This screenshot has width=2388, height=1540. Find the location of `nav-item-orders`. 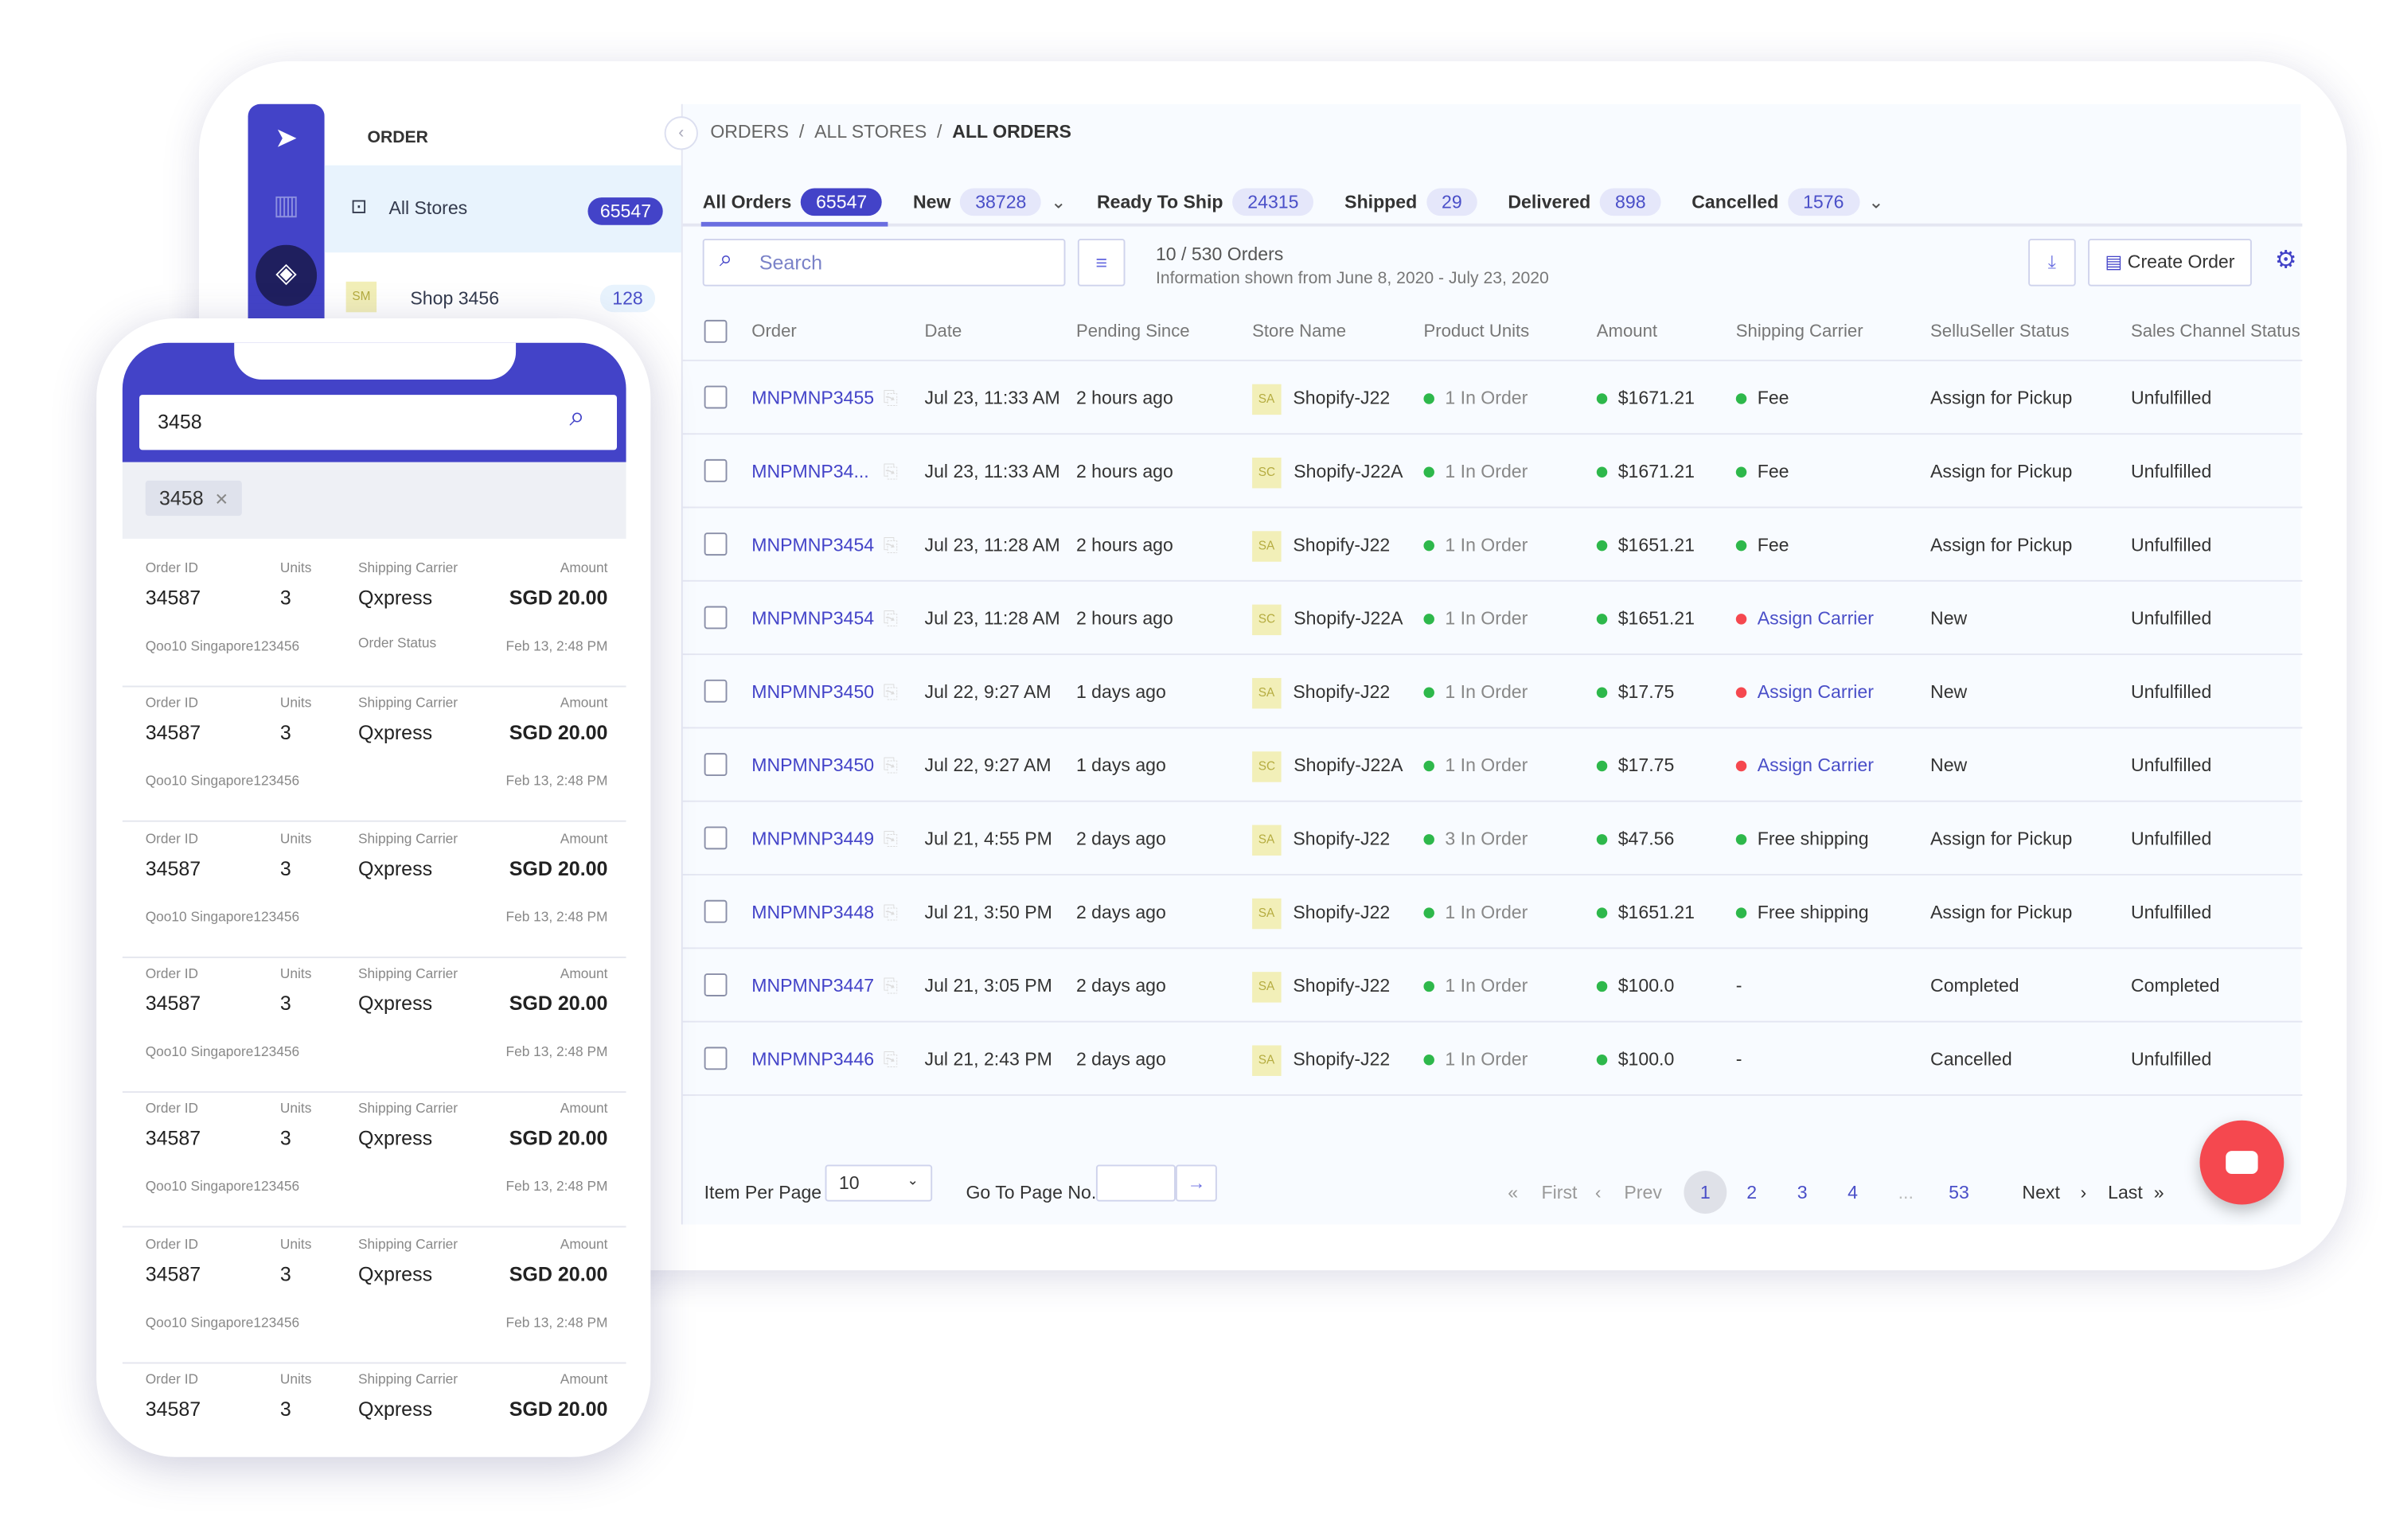

nav-item-orders is located at coordinates (287, 275).